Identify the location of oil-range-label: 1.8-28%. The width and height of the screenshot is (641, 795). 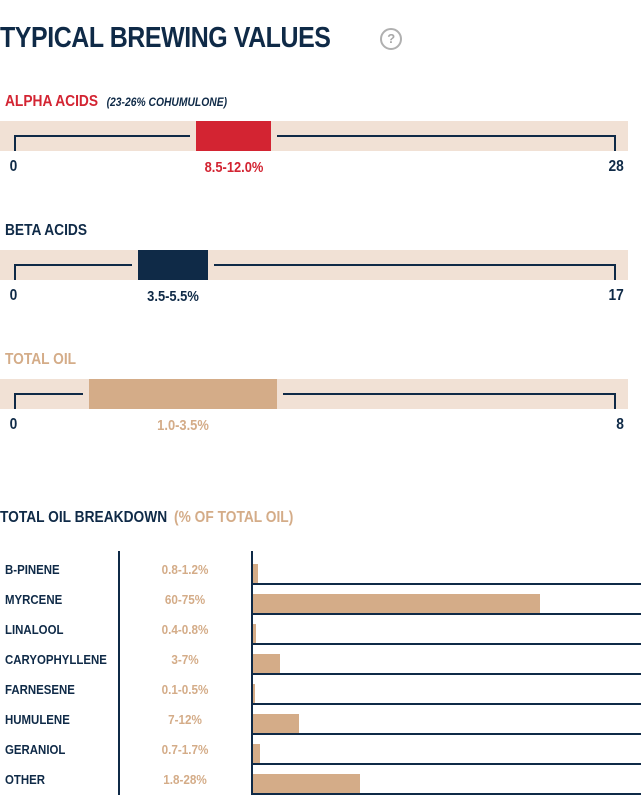
(185, 779).